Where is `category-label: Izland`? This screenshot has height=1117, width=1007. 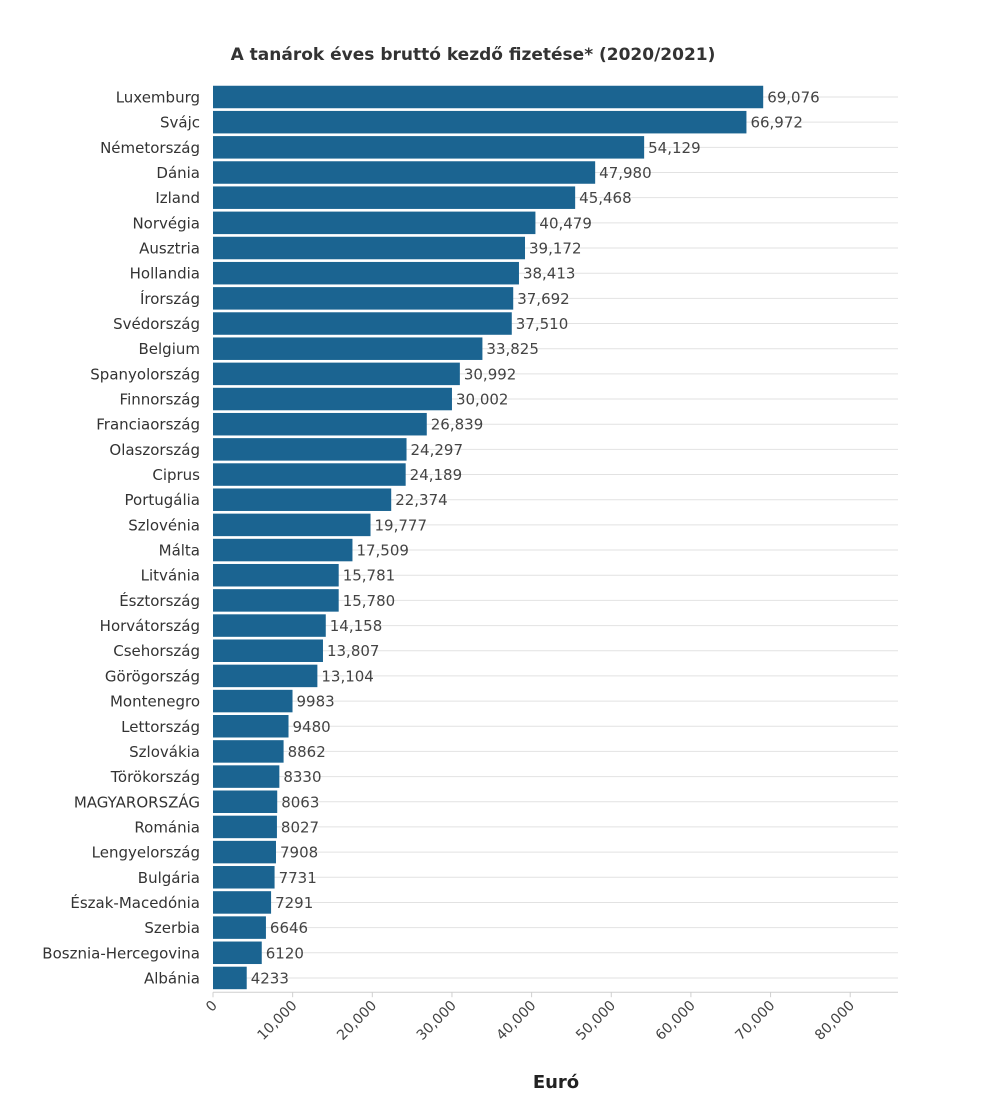 category-label: Izland is located at coordinates (177, 198).